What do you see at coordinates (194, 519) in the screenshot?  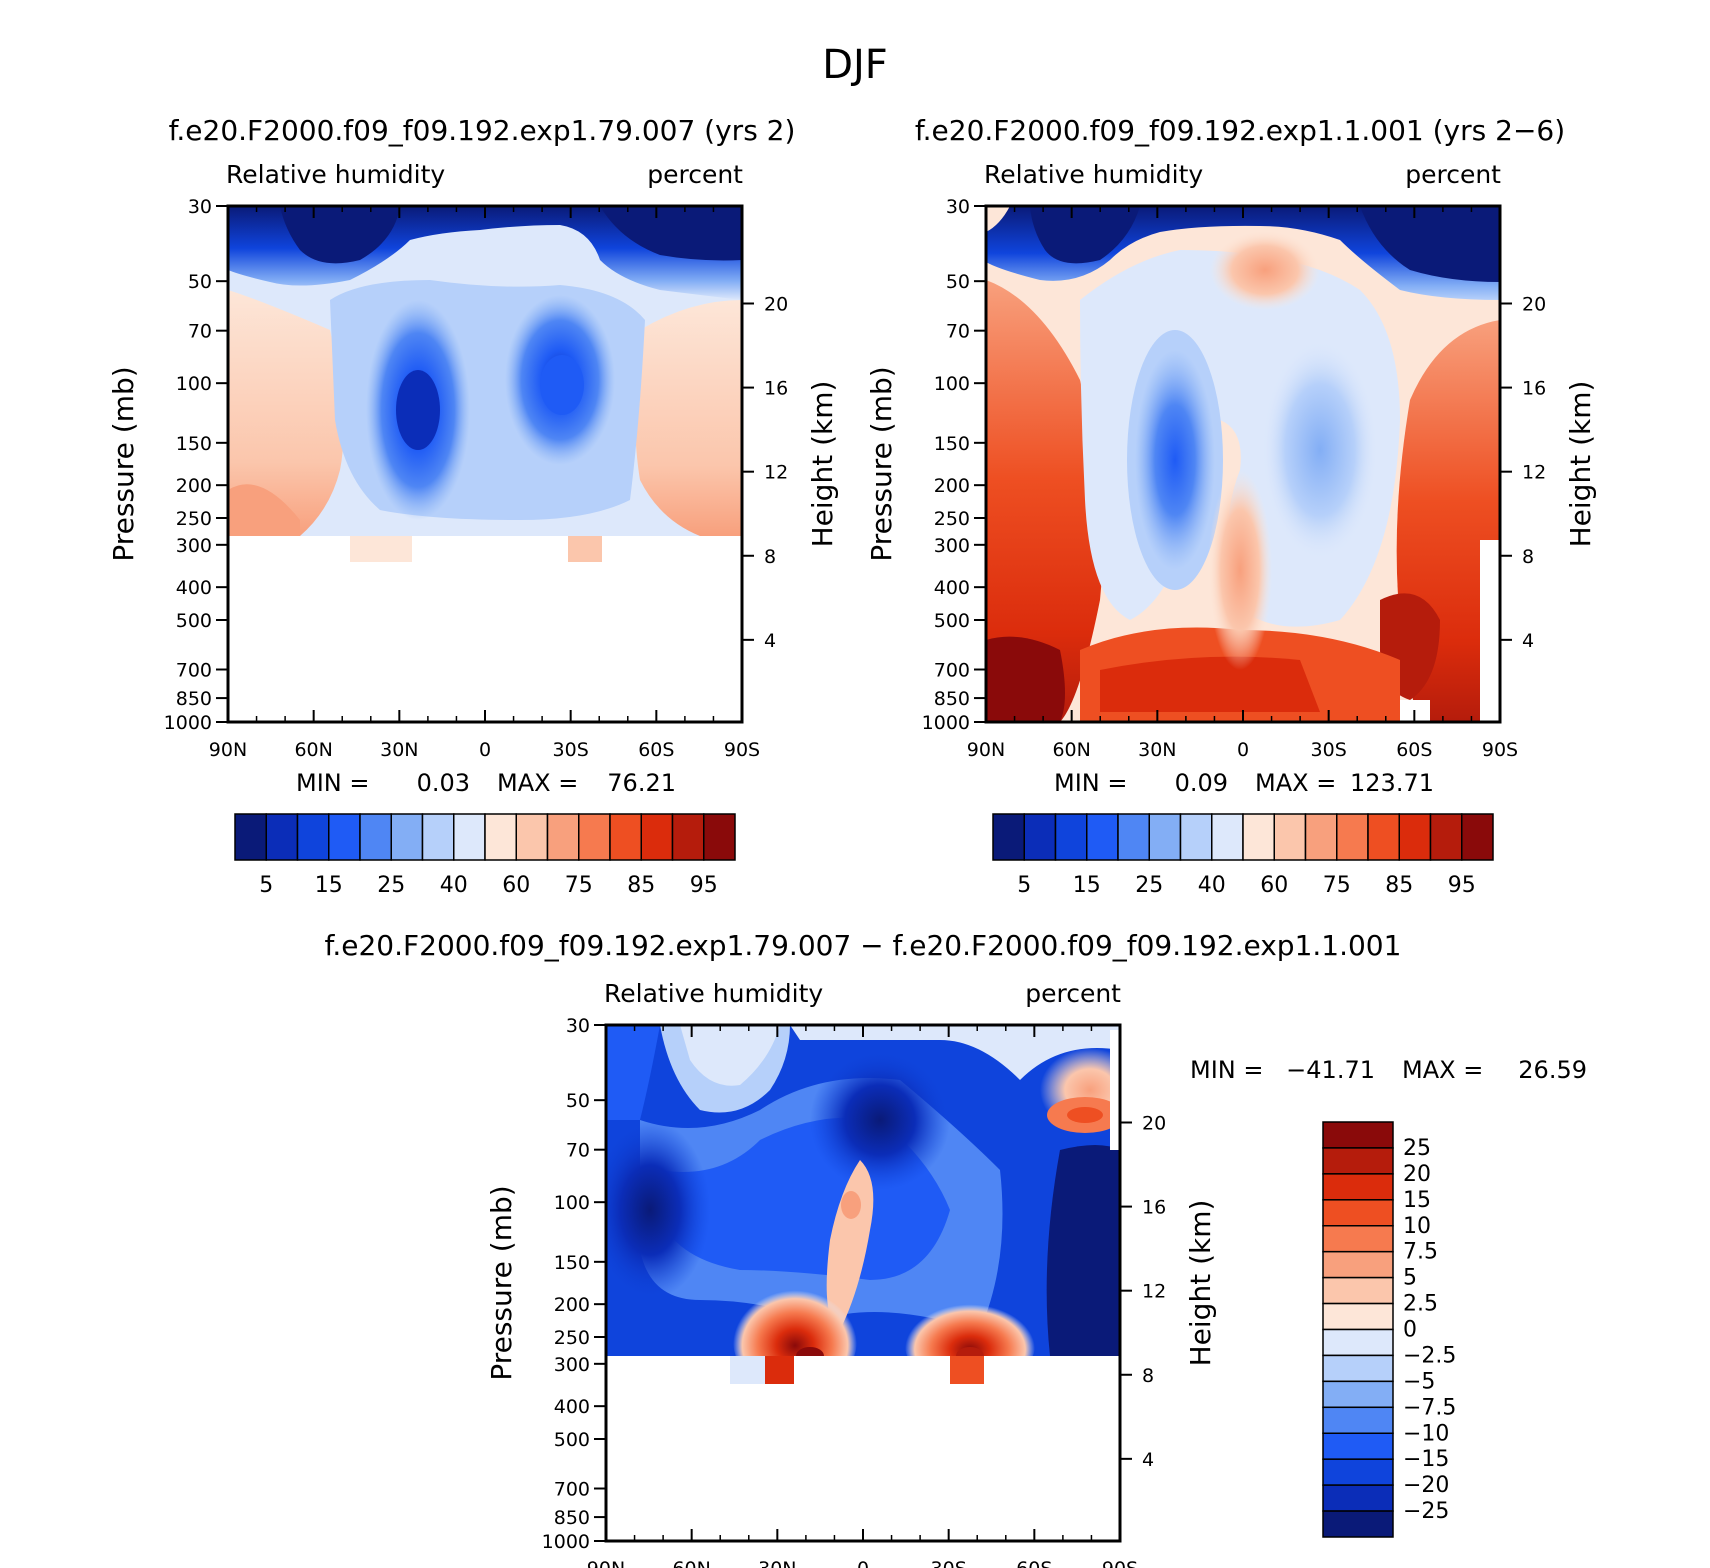 I see `y-tick-label: 250` at bounding box center [194, 519].